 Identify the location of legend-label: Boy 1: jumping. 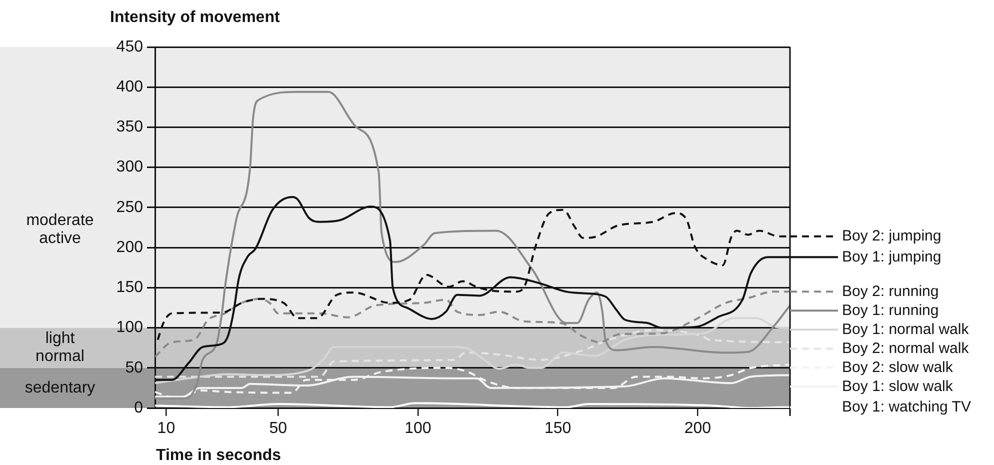
(892, 257).